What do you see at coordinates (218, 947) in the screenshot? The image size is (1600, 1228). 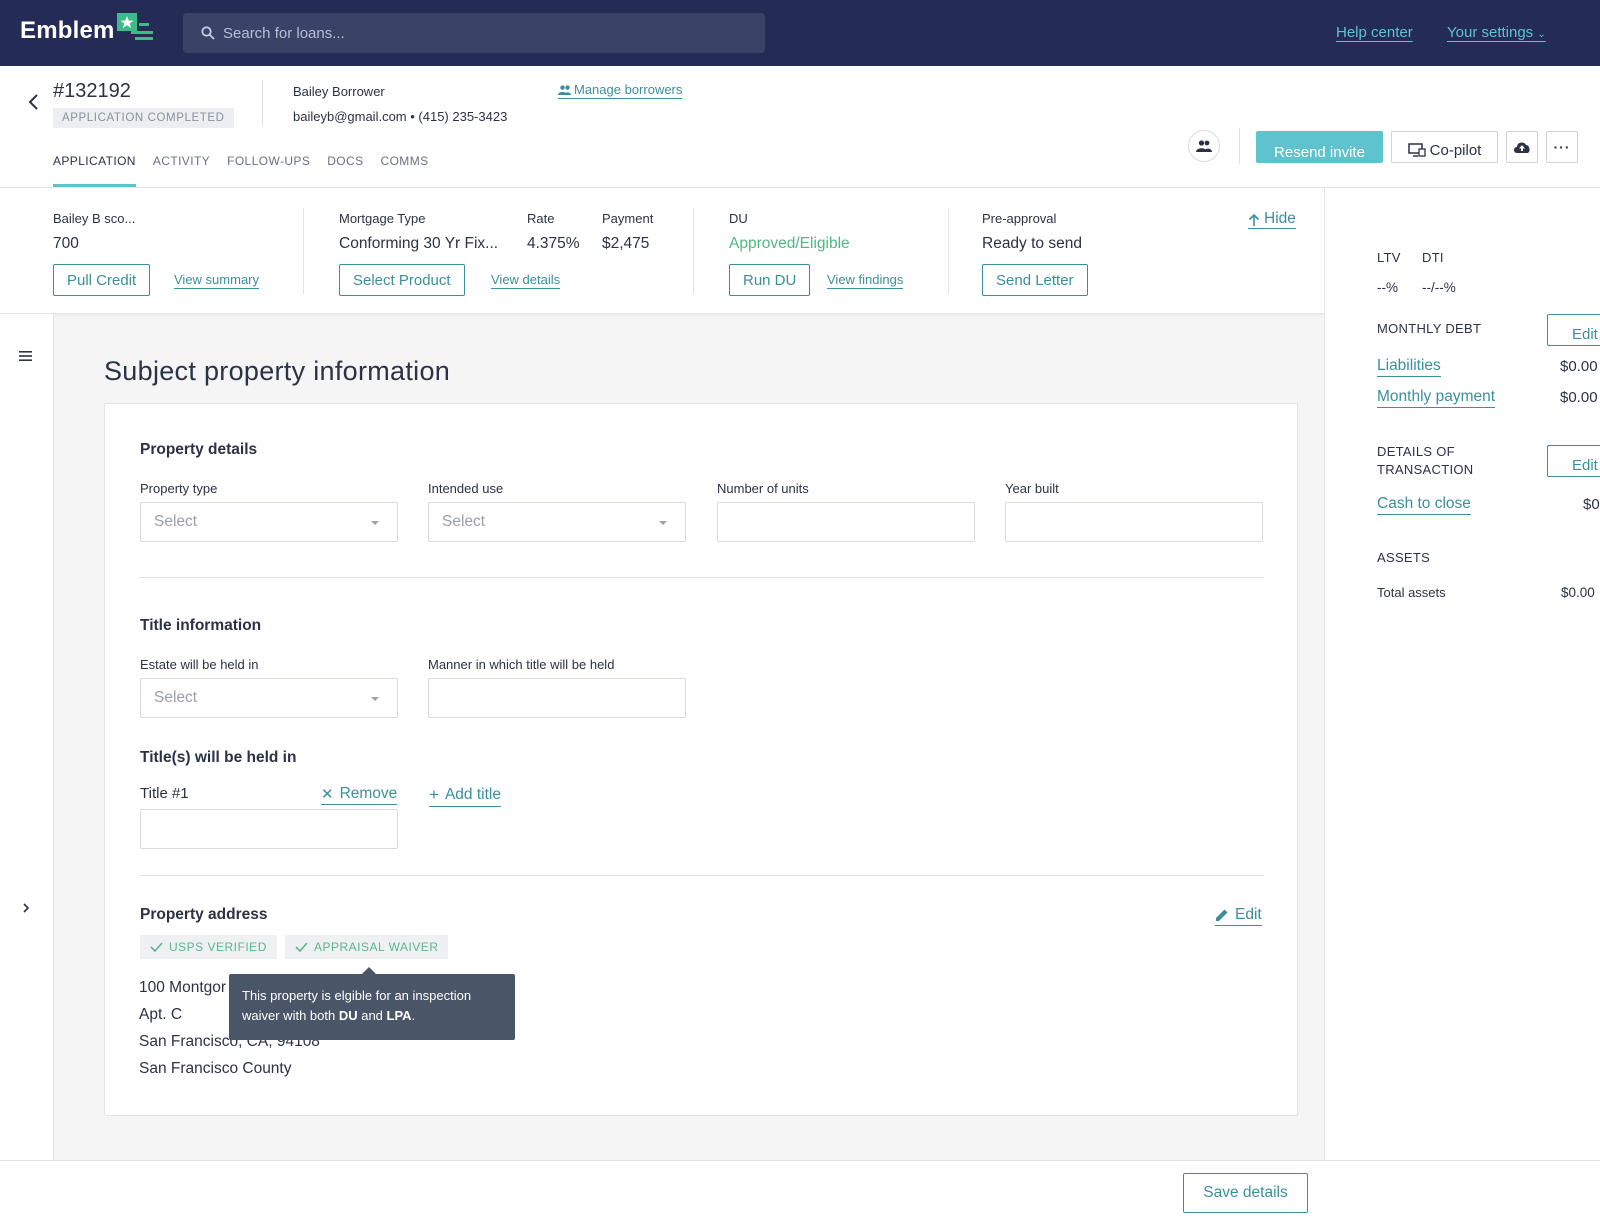 I see `usps-verified-label: USPS VERIFIED` at bounding box center [218, 947].